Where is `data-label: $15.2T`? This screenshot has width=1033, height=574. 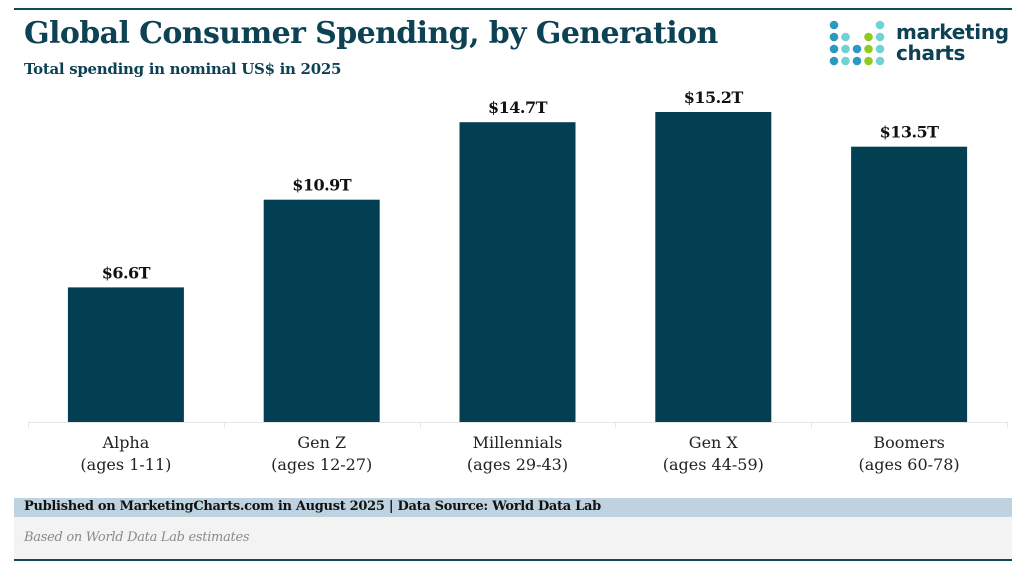
data-label: $15.2T is located at coordinates (714, 97).